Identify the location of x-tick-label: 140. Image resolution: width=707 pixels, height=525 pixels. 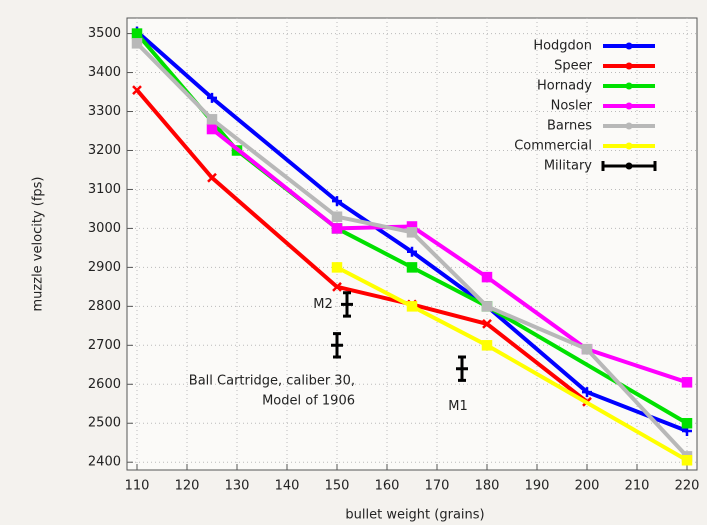
(287, 486).